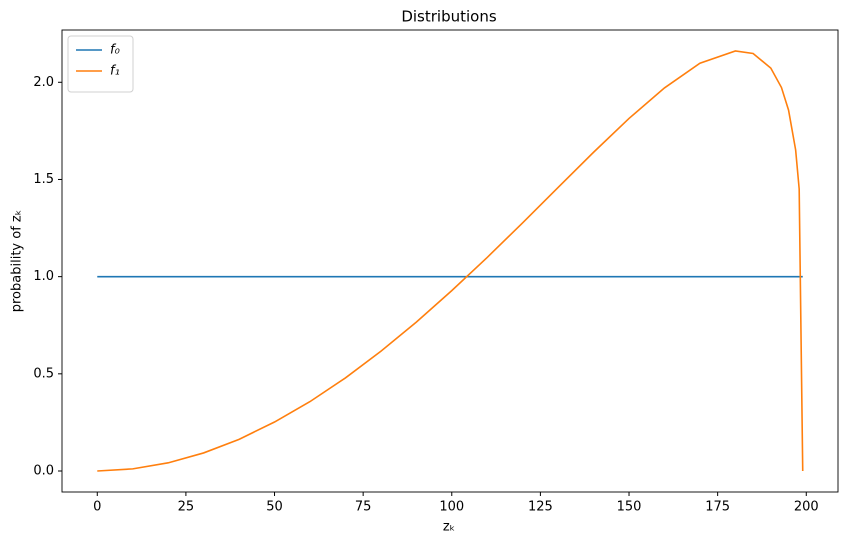  I want to click on x-tick-label: 0, so click(97, 507).